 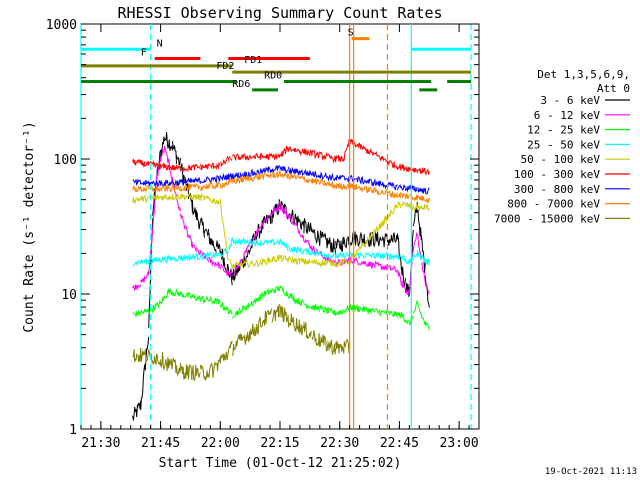 What do you see at coordinates (241, 84) in the screenshot?
I see `interval-label-RD6: RD6` at bounding box center [241, 84].